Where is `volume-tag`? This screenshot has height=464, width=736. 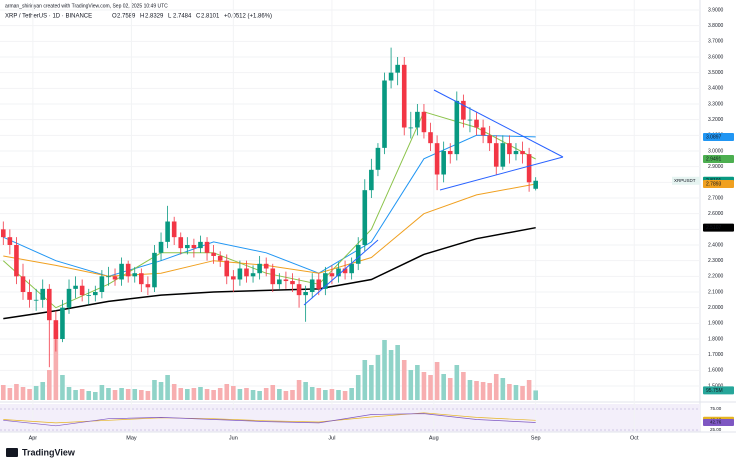
volume-tag is located at coordinates (718, 390).